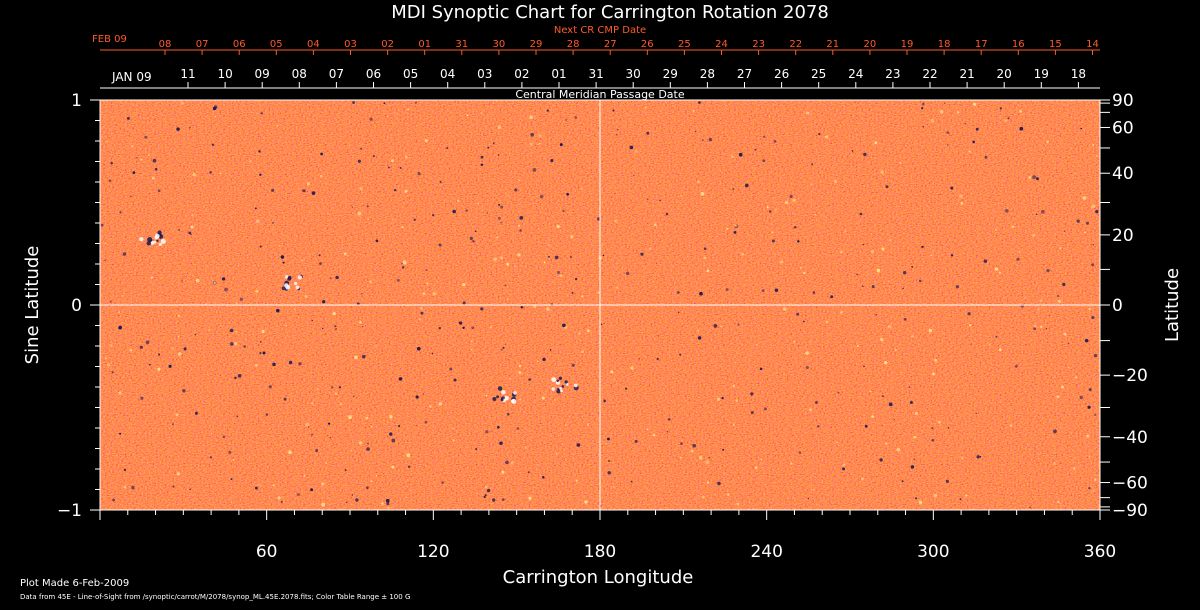 The width and height of the screenshot is (1200, 610). I want to click on cmp-date-label-item: 25, so click(818, 74).